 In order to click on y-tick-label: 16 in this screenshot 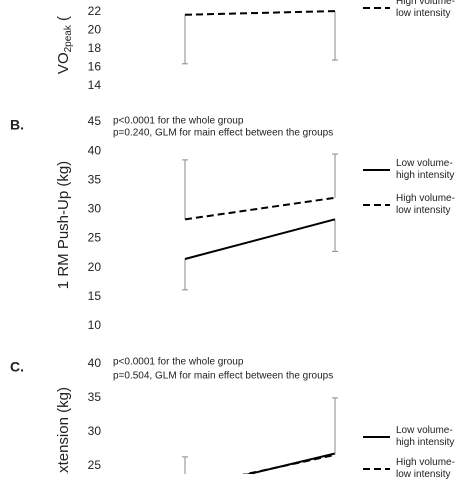, I will do `click(95, 67)`.